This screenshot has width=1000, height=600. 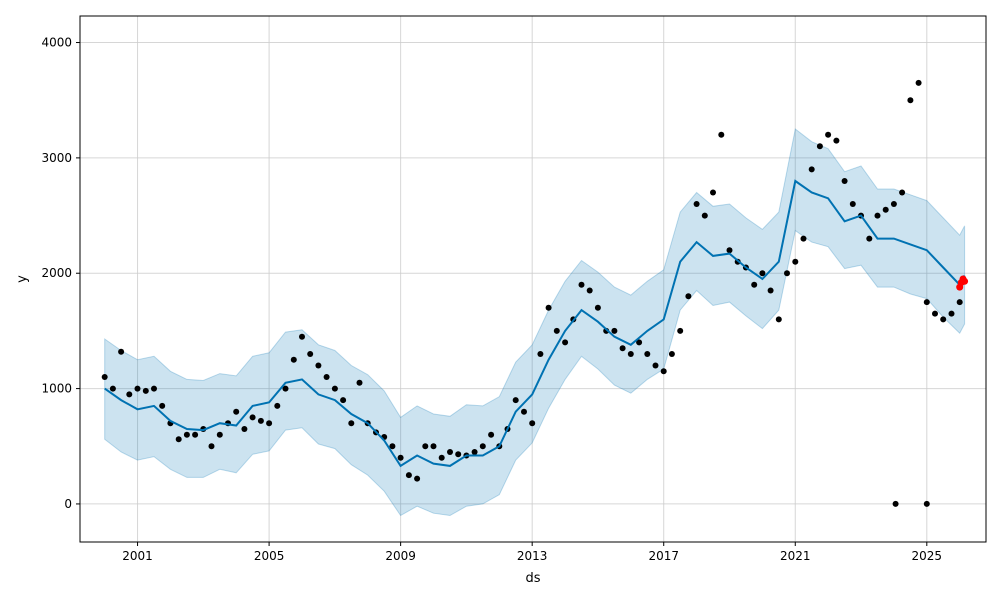 What do you see at coordinates (532, 556) in the screenshot?
I see `x-tick-label: 2013` at bounding box center [532, 556].